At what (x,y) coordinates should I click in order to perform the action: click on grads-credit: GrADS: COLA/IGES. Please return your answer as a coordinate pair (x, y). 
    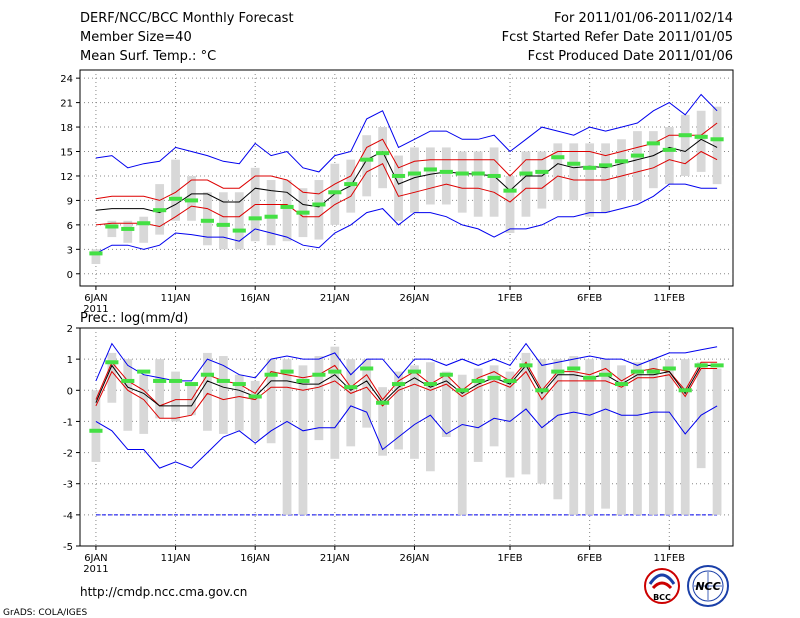
    Looking at the image, I should click on (45, 613).